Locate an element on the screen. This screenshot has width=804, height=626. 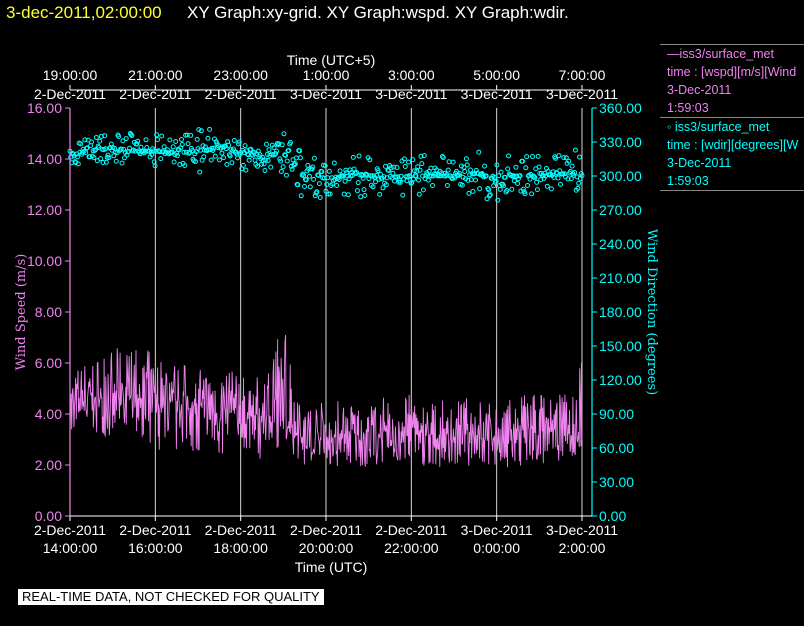
x-top-tick-time: 21:00:00 is located at coordinates (155, 75).